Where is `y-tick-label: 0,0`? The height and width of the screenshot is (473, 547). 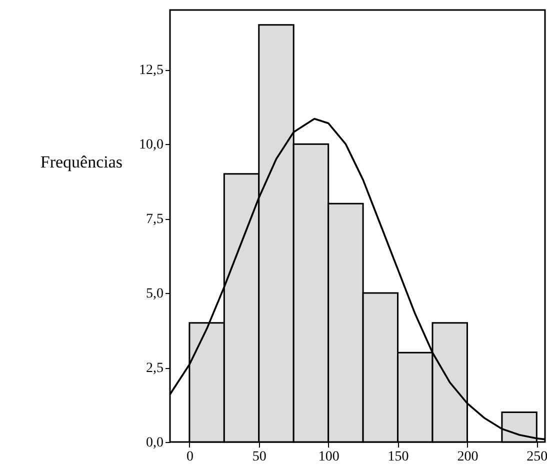 y-tick-label: 0,0 is located at coordinates (155, 443).